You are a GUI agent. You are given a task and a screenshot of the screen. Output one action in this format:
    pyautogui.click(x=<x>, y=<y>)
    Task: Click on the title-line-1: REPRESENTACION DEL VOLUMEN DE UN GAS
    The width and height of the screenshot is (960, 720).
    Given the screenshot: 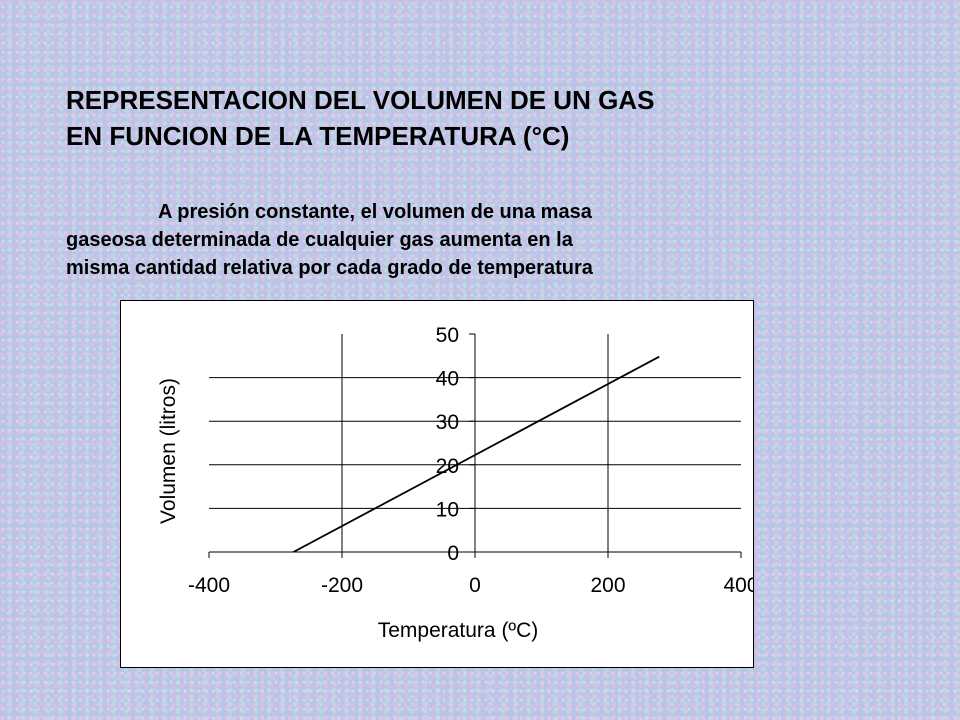 What is the action you would take?
    pyautogui.click(x=360, y=100)
    